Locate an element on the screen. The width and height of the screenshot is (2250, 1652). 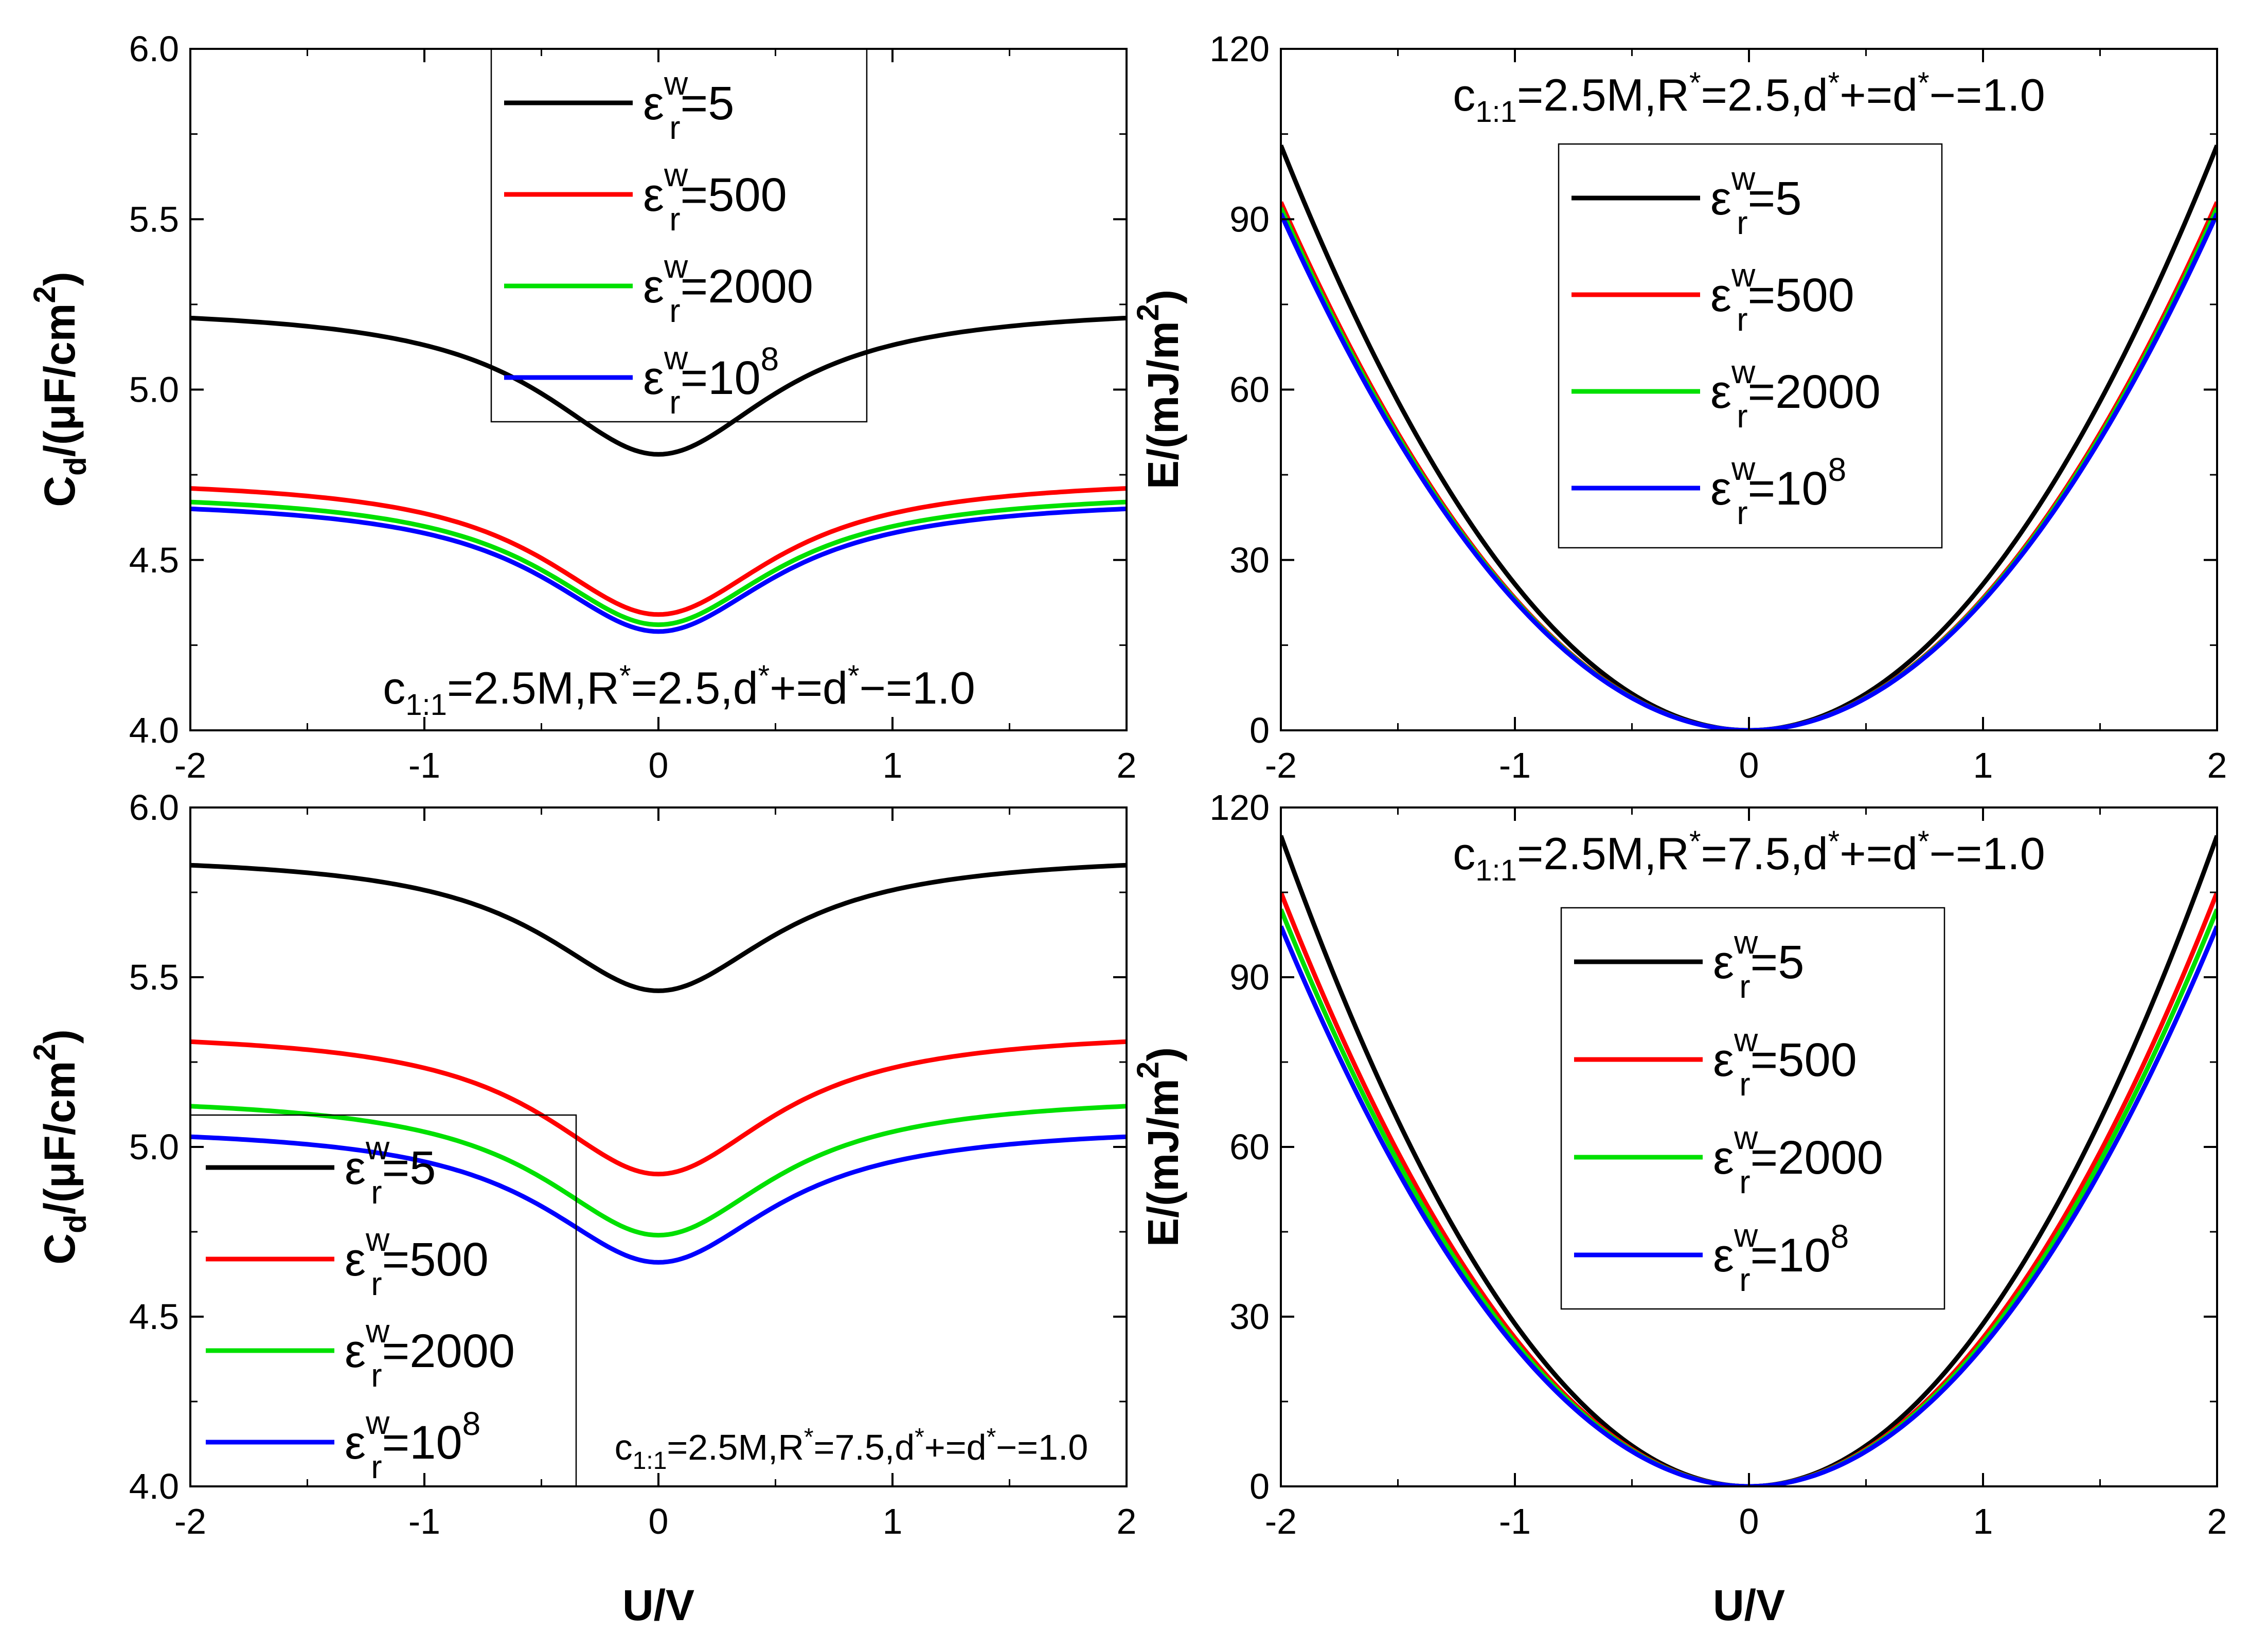
legend-item: εw r=108 is located at coordinates (641, 380).